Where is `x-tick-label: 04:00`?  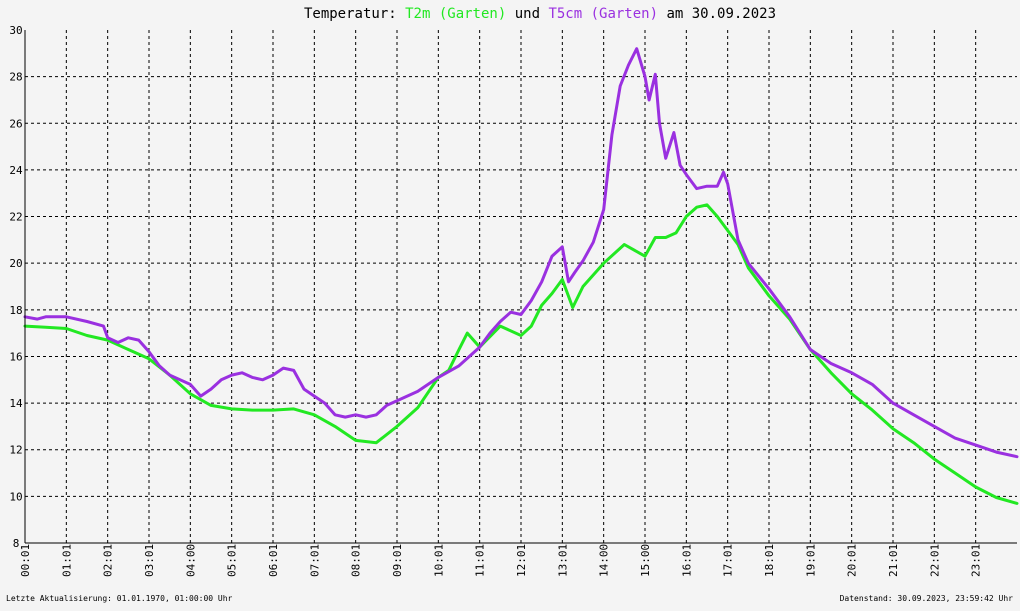
x-tick-label: 04:00 is located at coordinates (190, 560).